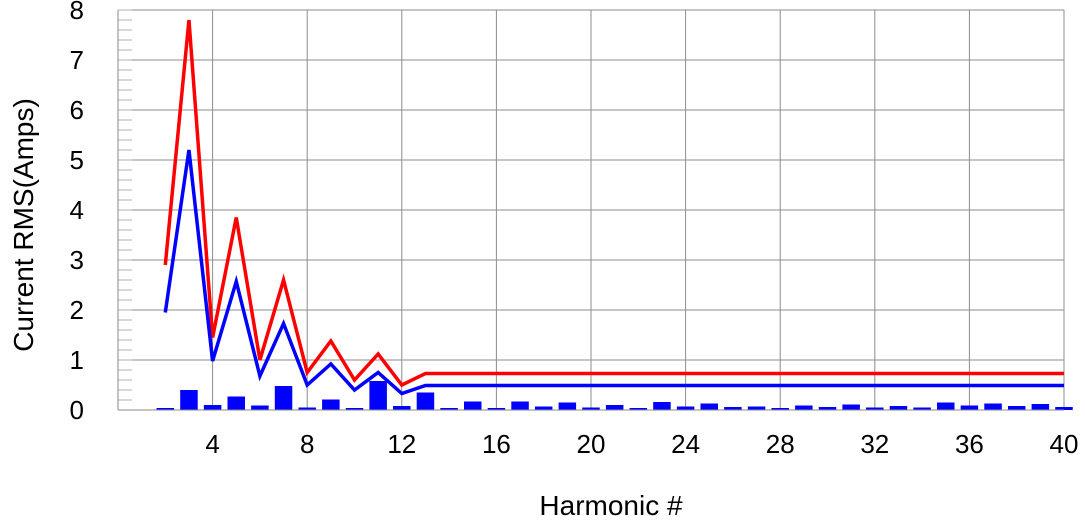 Image resolution: width=1086 pixels, height=522 pixels. What do you see at coordinates (1064, 444) in the screenshot?
I see `x-tick-label: 40` at bounding box center [1064, 444].